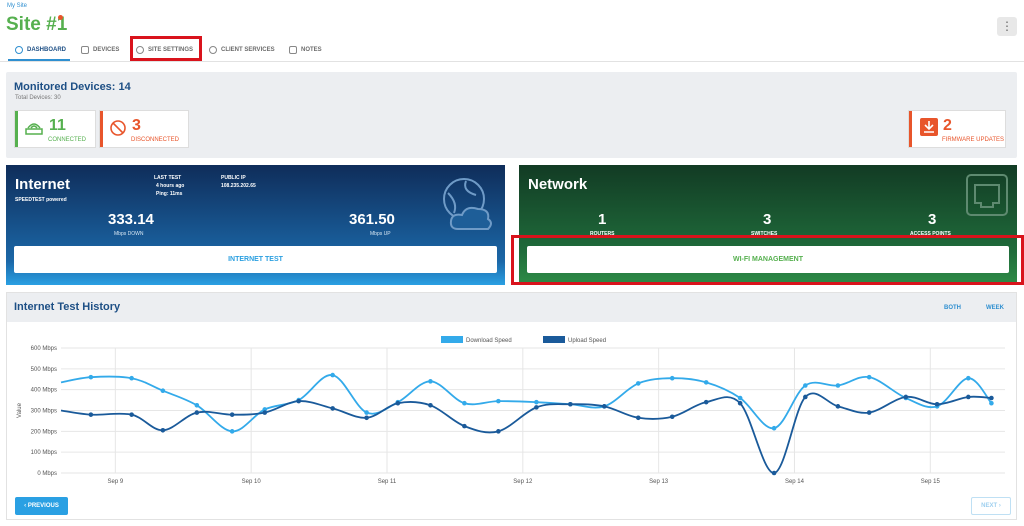  I want to click on monitored-title: Monitored Devices: 14, so click(72, 87).